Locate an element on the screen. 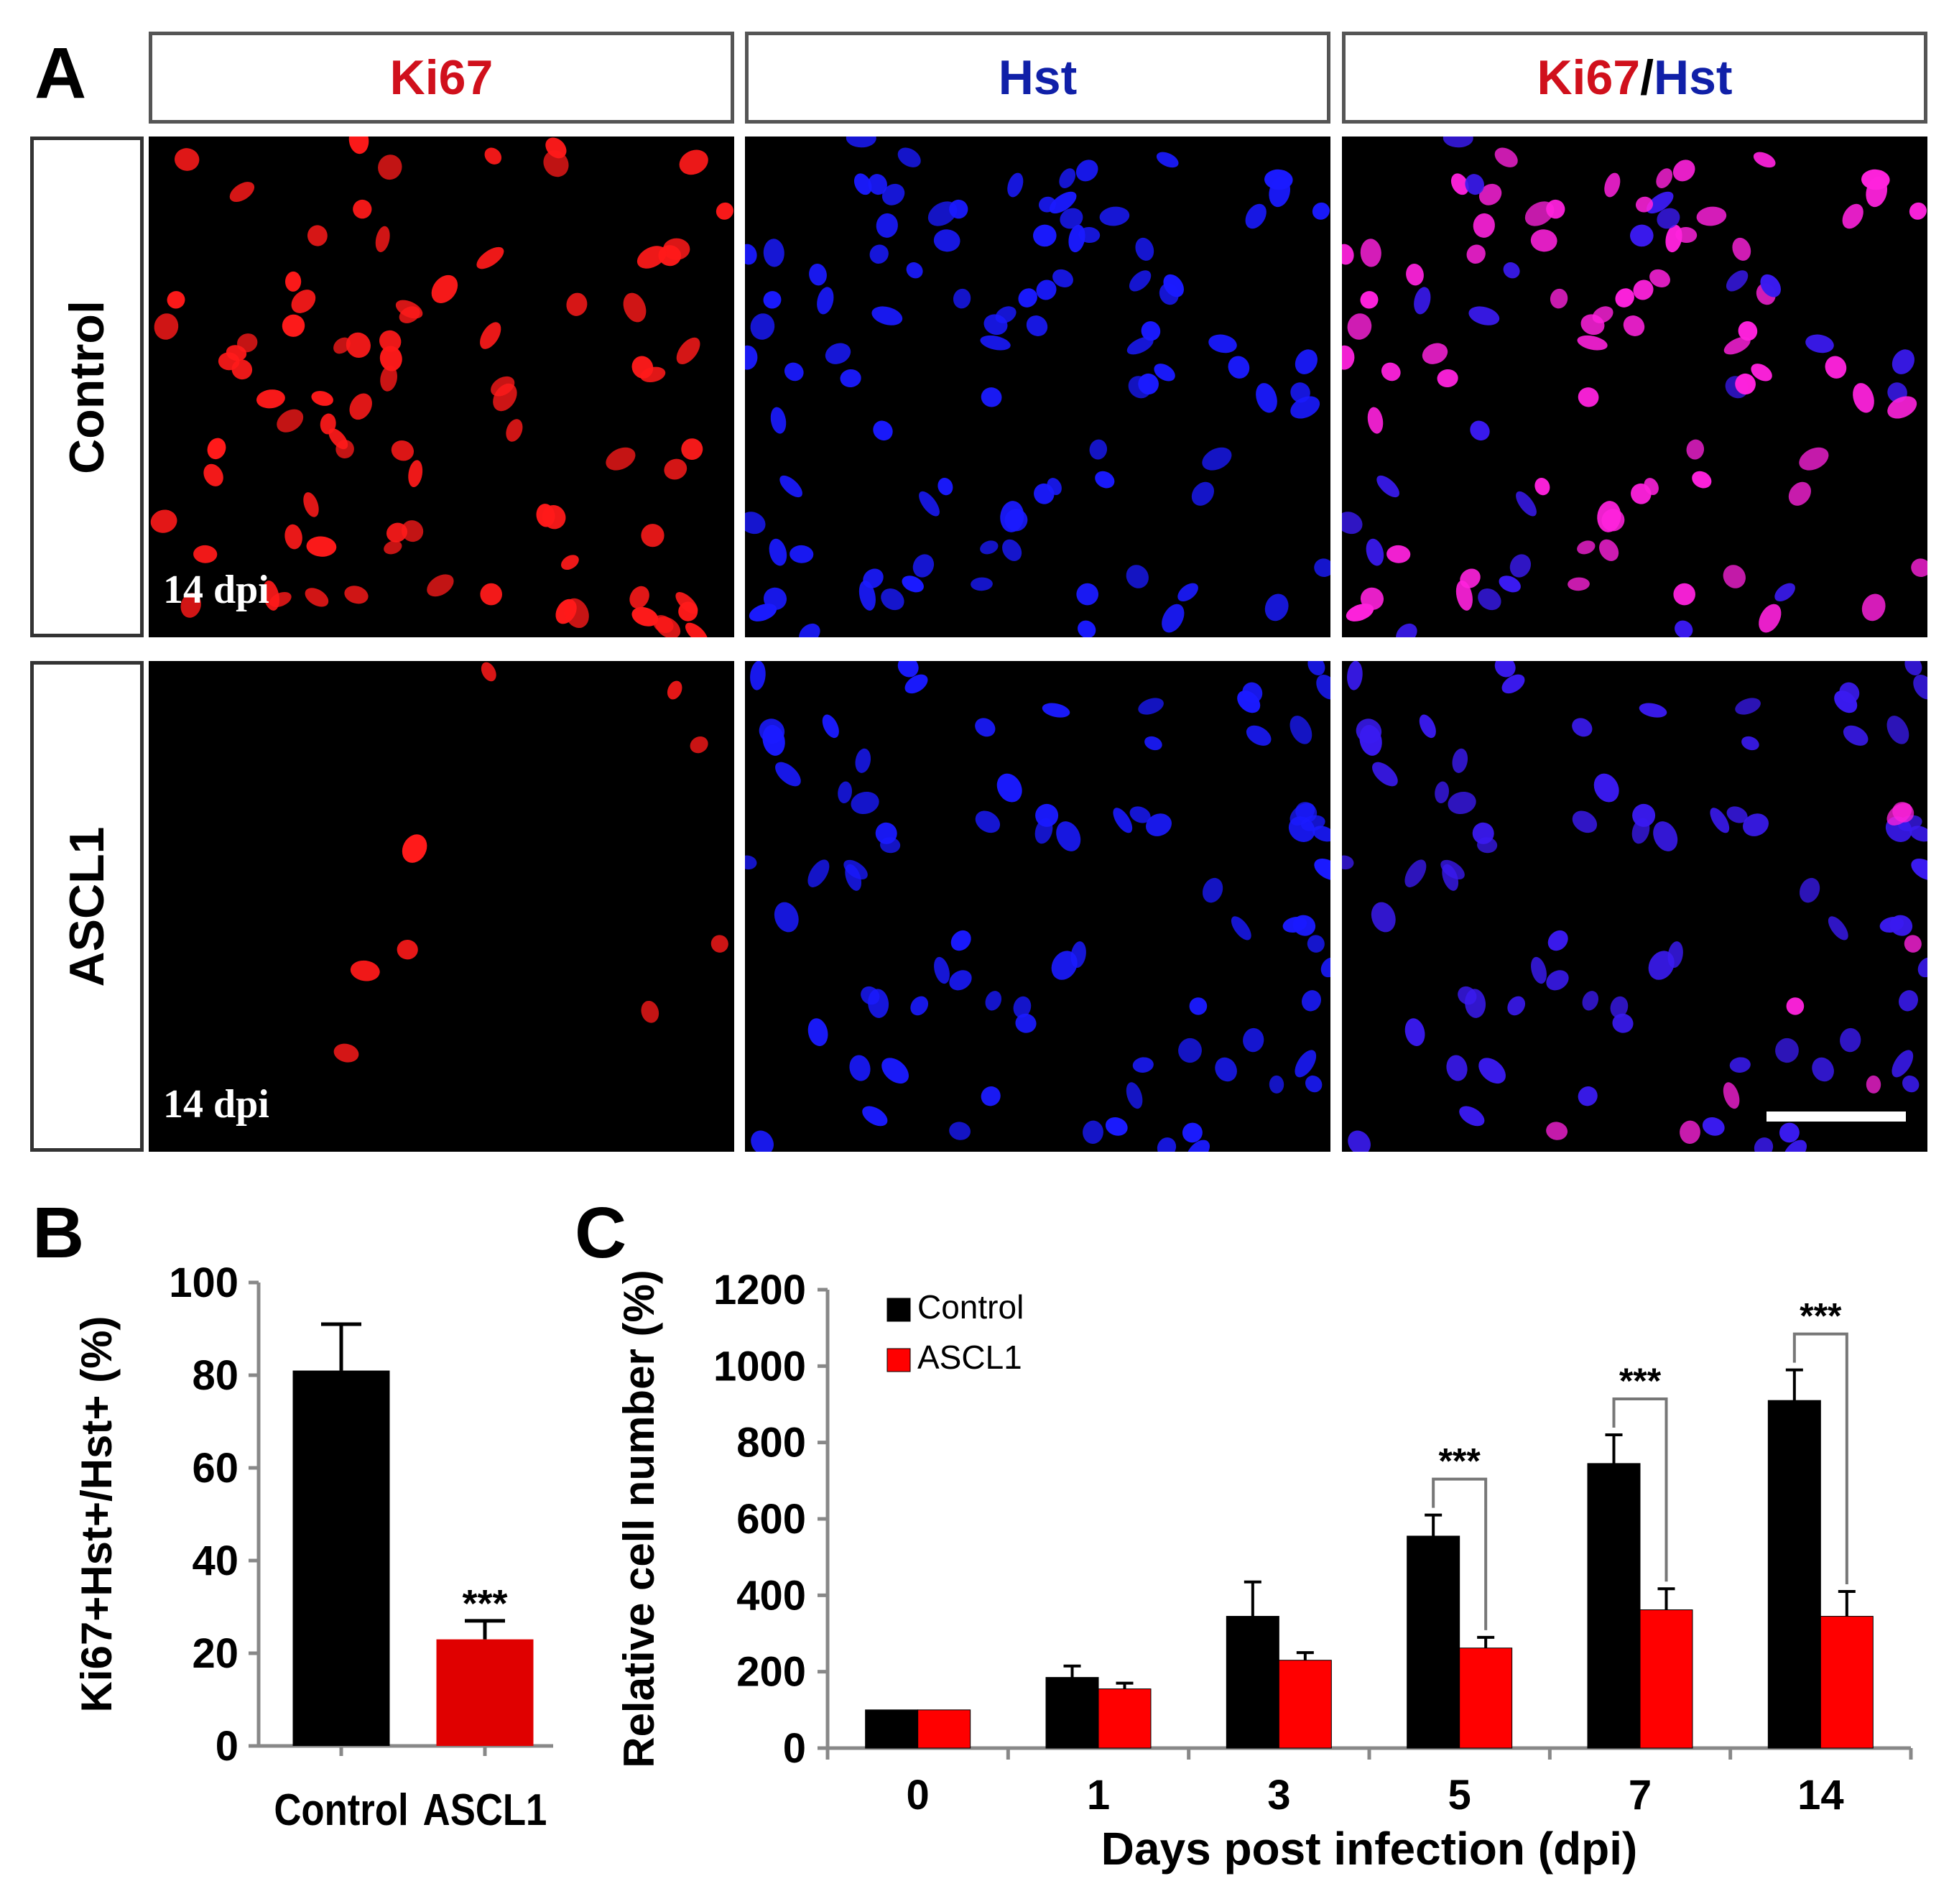 The width and height of the screenshot is (1954, 1904). y-tick-label: 100 is located at coordinates (204, 1283).